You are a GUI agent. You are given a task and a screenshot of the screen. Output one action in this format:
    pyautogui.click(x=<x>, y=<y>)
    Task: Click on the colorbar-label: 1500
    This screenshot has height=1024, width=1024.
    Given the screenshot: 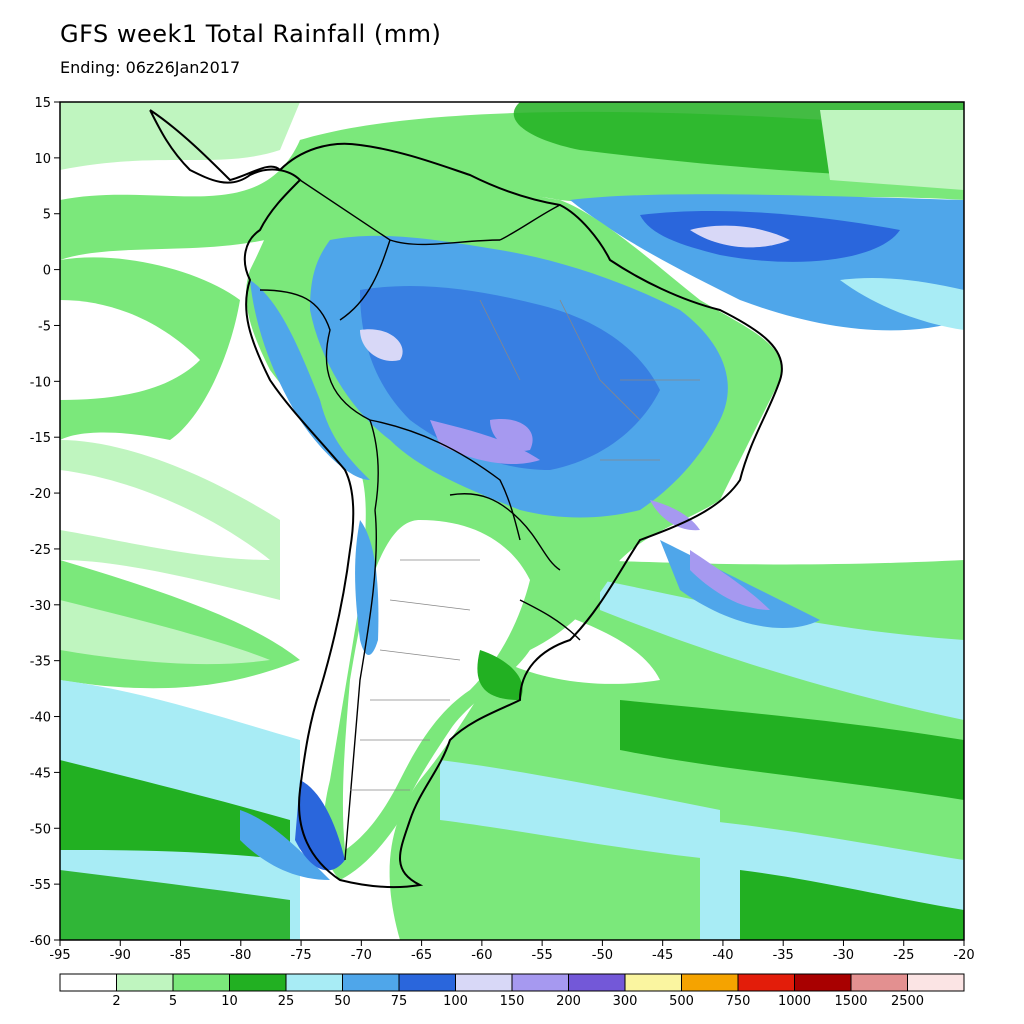 What is the action you would take?
    pyautogui.click(x=850, y=1001)
    